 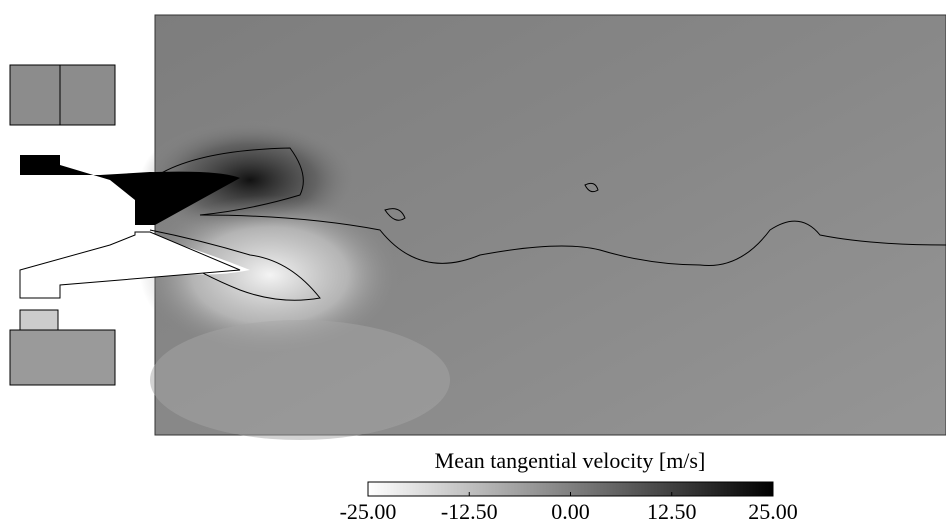 I want to click on colorbar-tick-label: 25.00, so click(x=773, y=511).